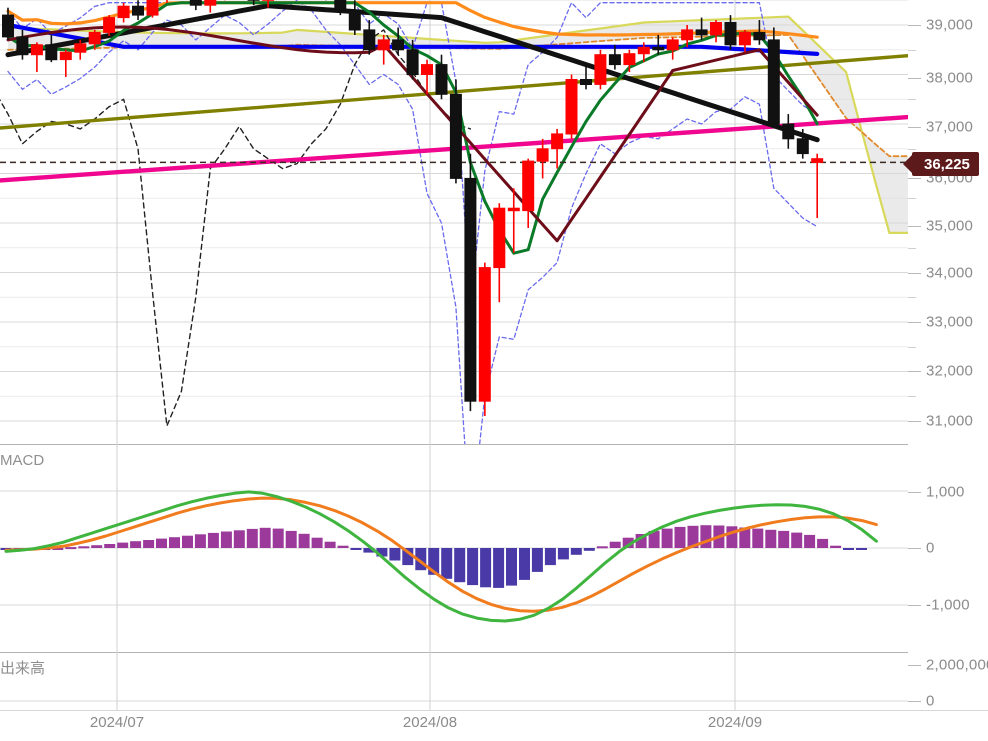 The width and height of the screenshot is (988, 741). I want to click on price-axis-minor-5-tick, so click(912, 298).